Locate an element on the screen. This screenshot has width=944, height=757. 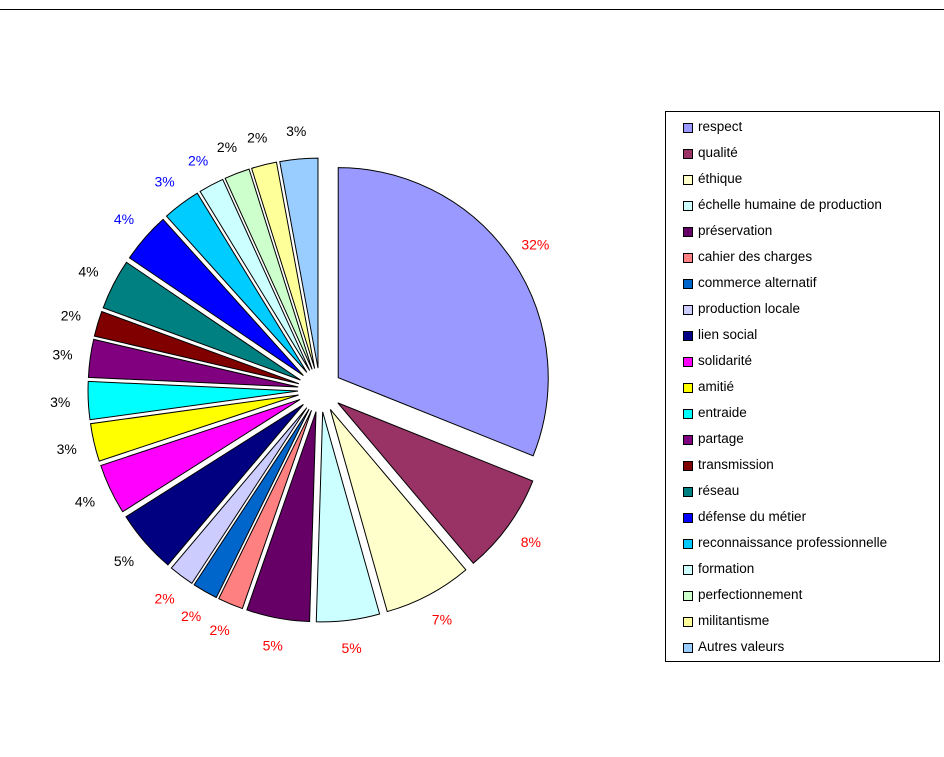
slice-value-label-20: 3% is located at coordinates (296, 131).